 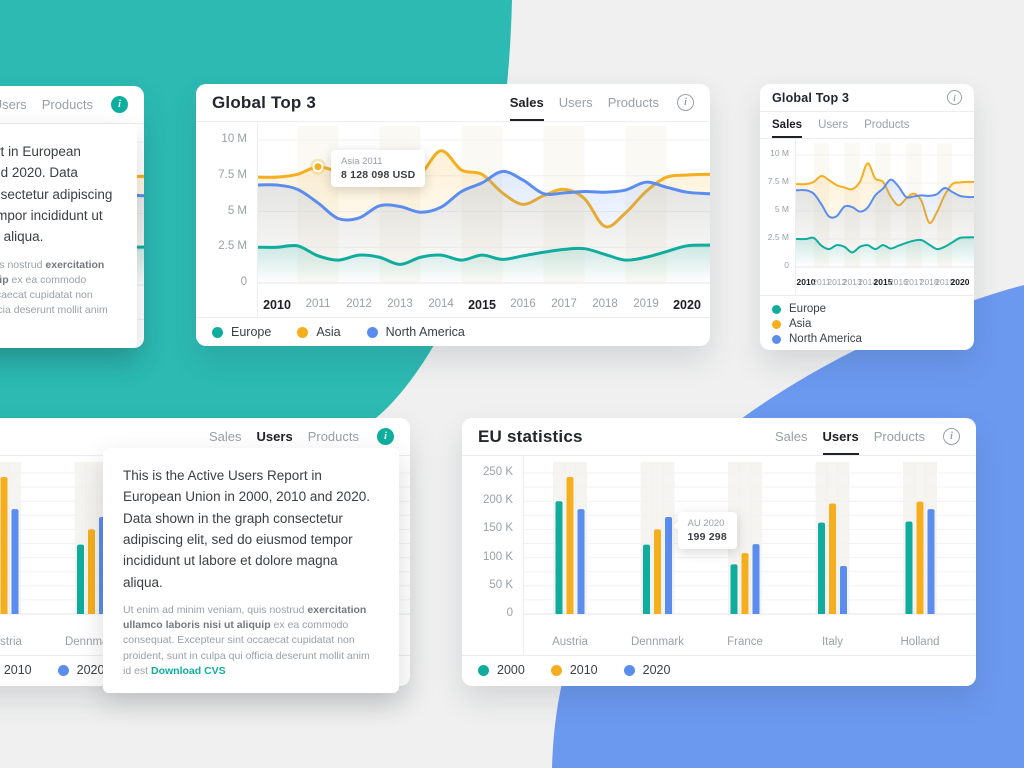 What do you see at coordinates (668, 565) in the screenshot?
I see `bar-dennmark-2020` at bounding box center [668, 565].